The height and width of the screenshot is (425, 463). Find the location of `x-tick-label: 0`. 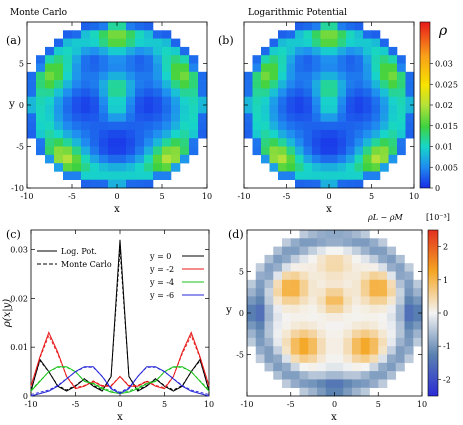

x-tick-label: 0 is located at coordinates (328, 196).